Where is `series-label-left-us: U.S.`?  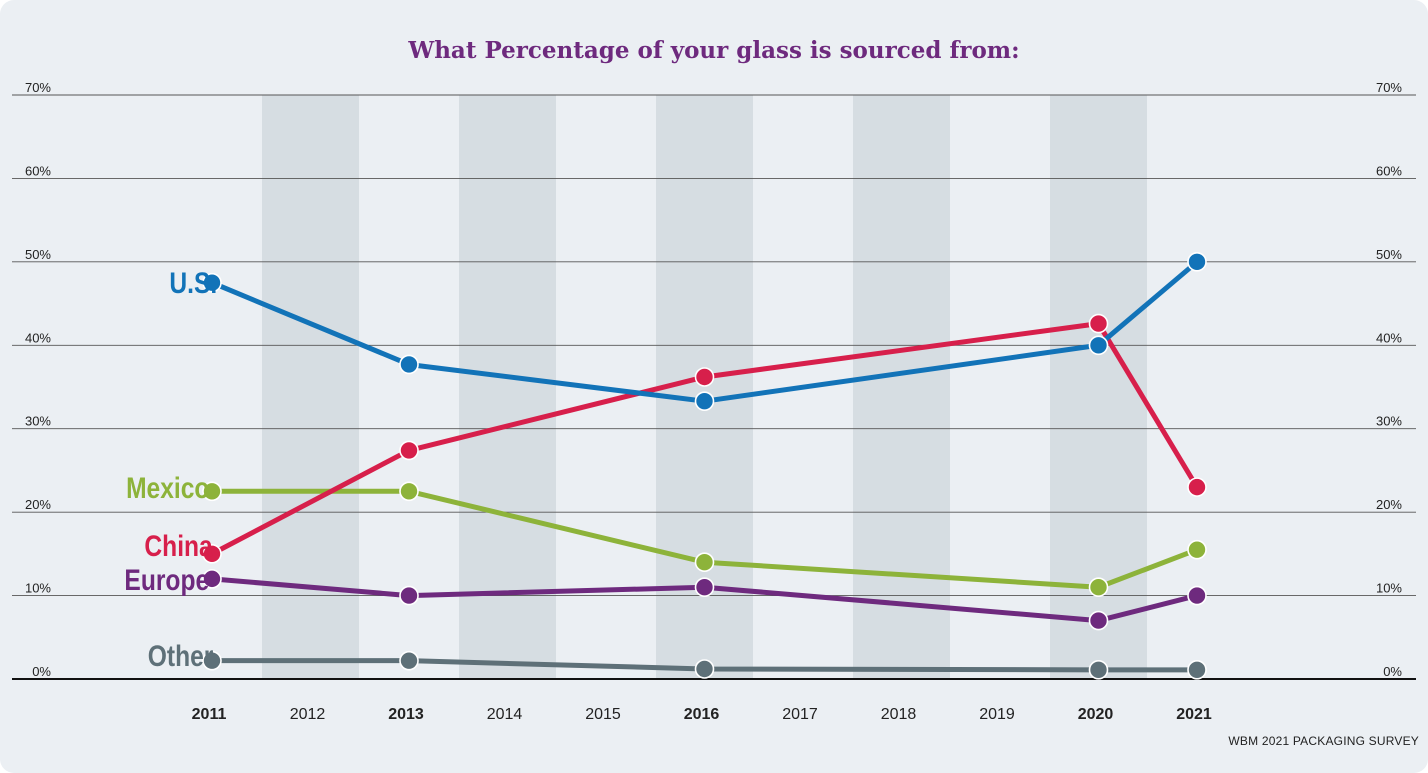
series-label-left-us: U.S. is located at coordinates (193, 283).